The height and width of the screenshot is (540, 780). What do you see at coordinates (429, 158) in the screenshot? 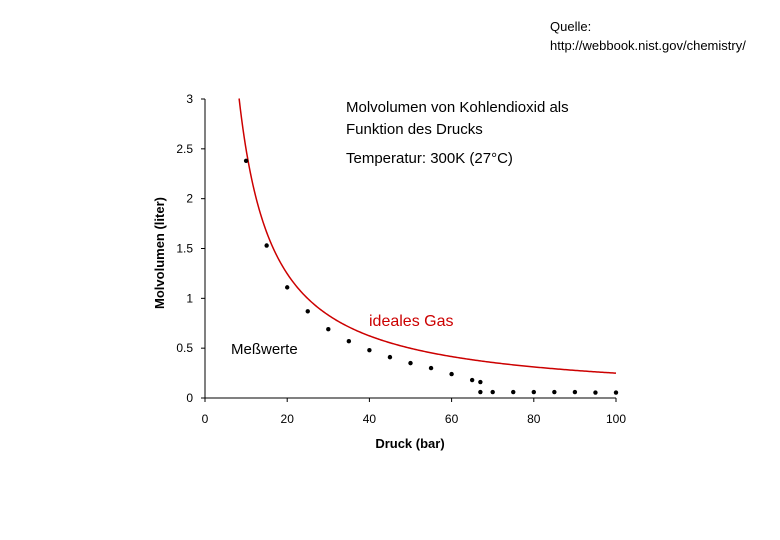
I see `chart-subtitle: Temperatur: 300K (27°C)` at bounding box center [429, 158].